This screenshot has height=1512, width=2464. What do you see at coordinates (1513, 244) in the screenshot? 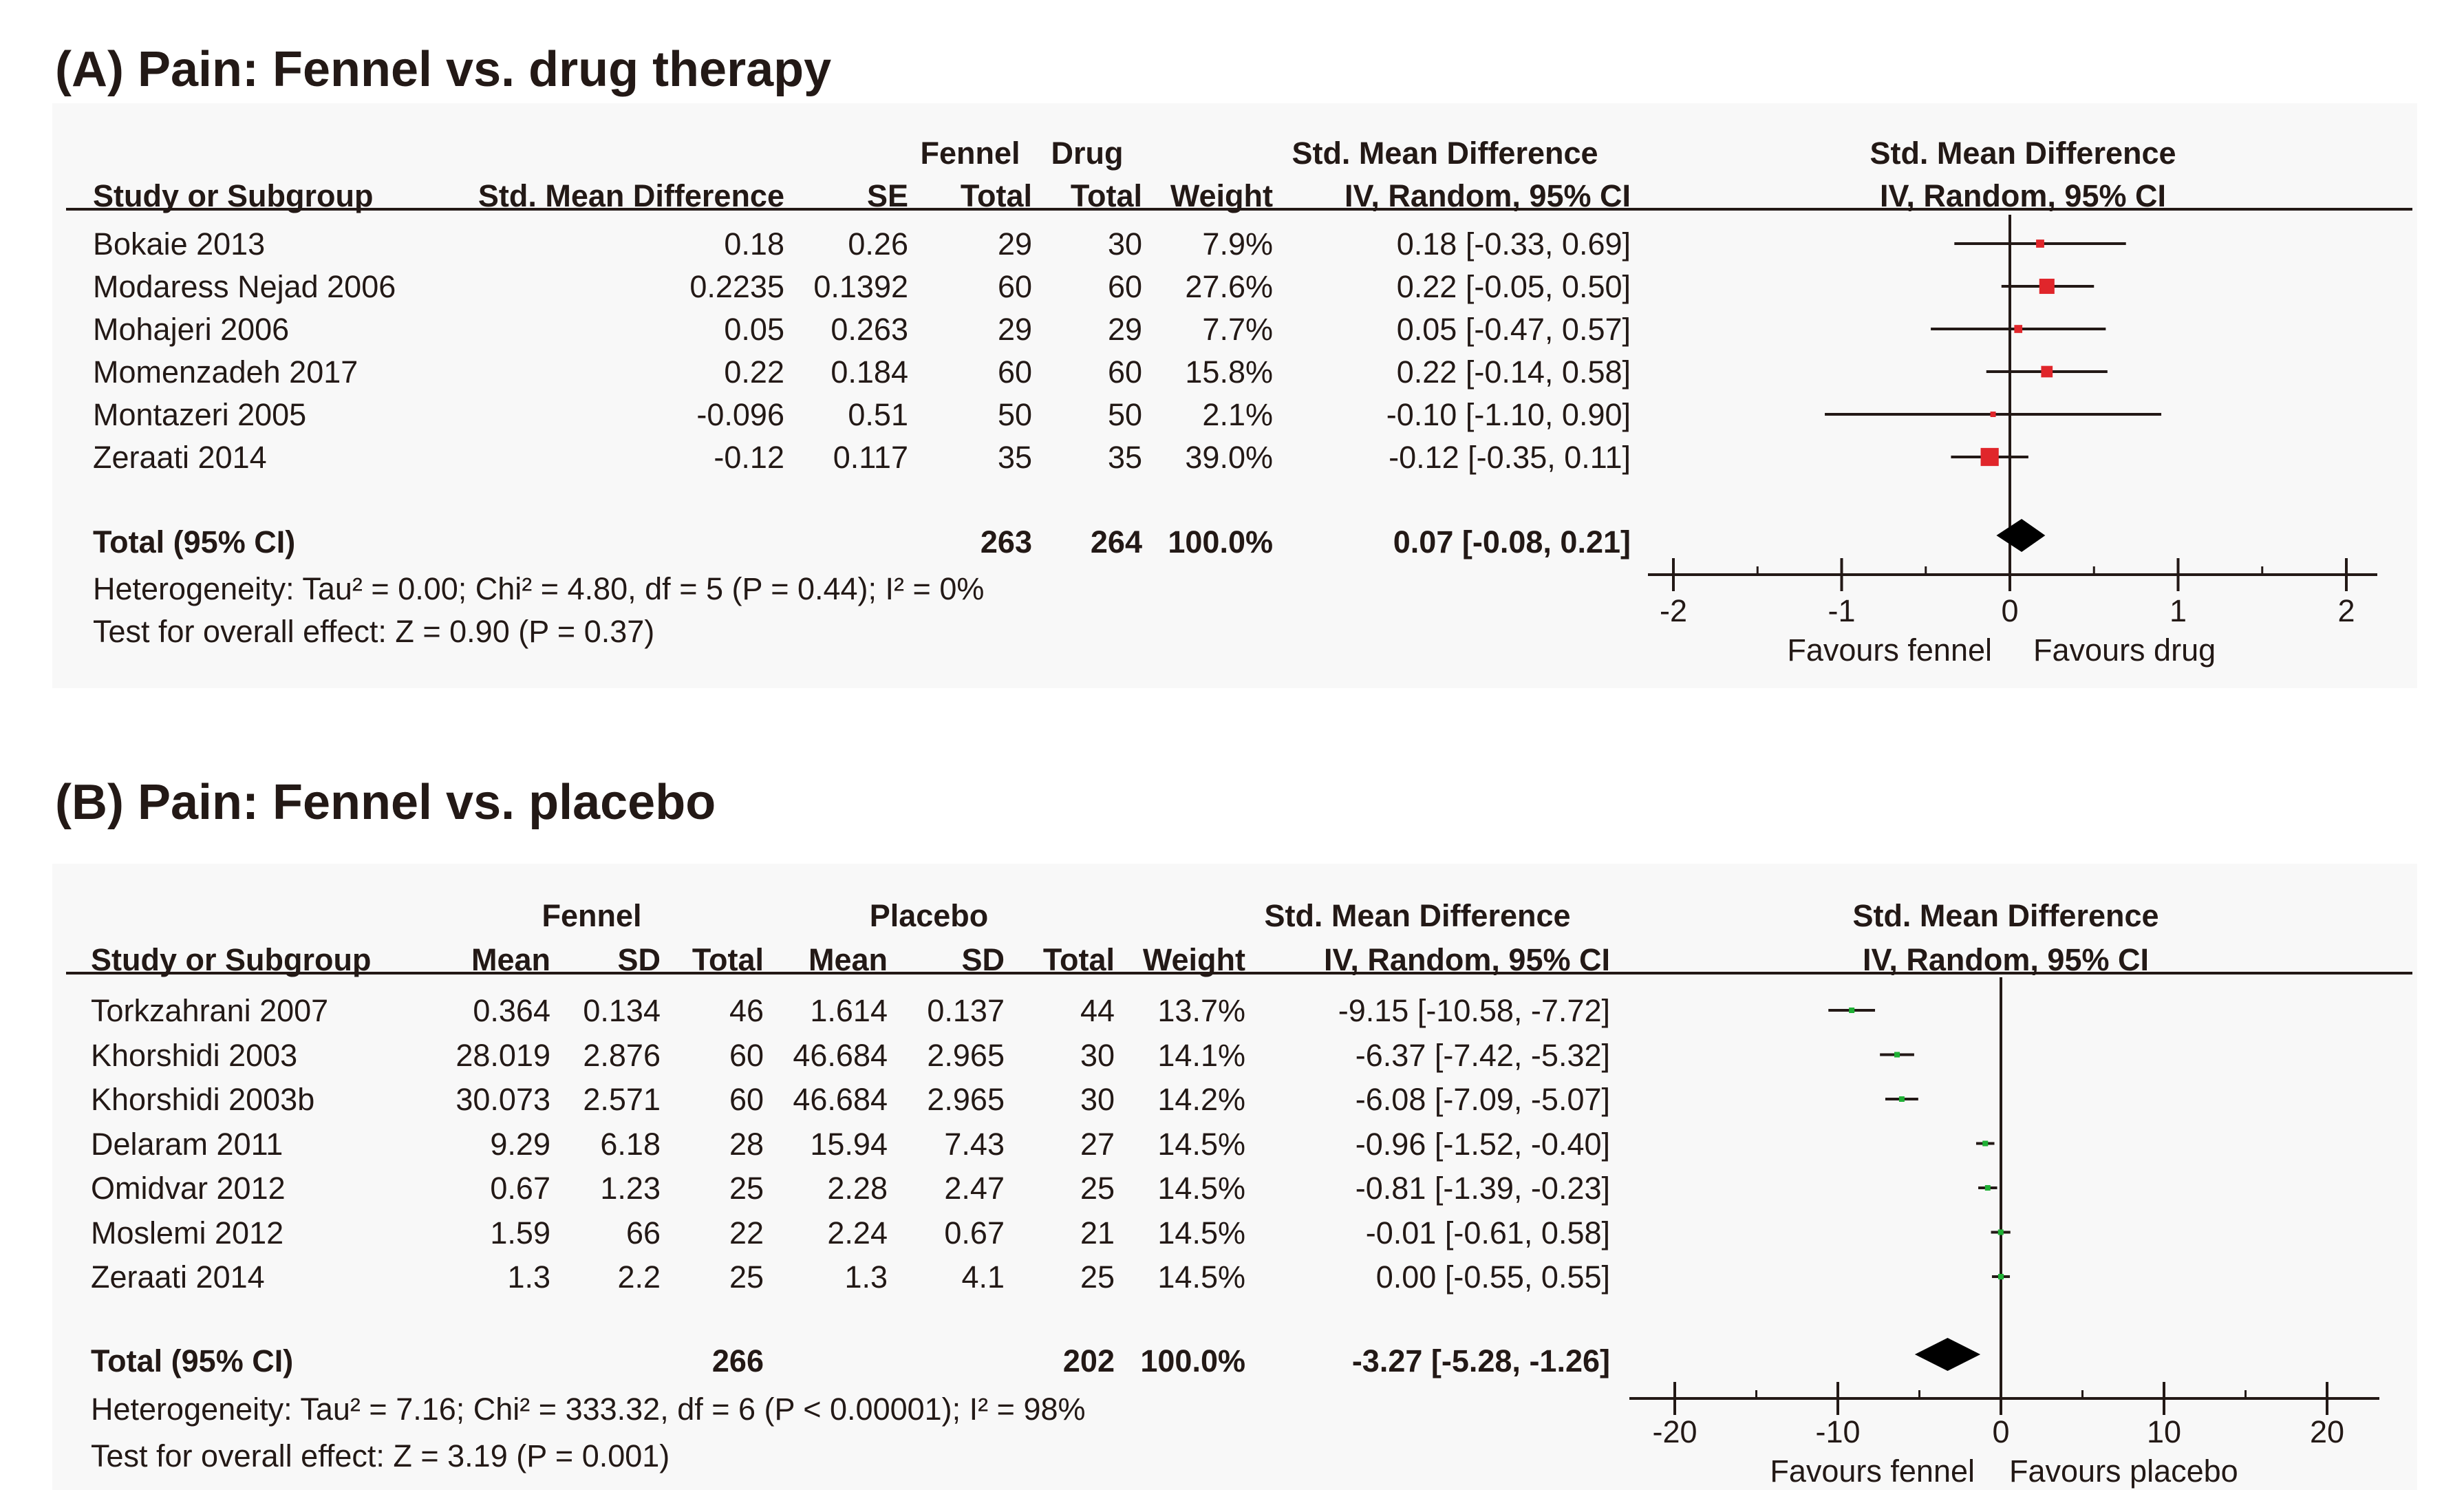
I see `panel-a-row-0-ci: 0.18 [-0.33, 0.69]` at bounding box center [1513, 244].